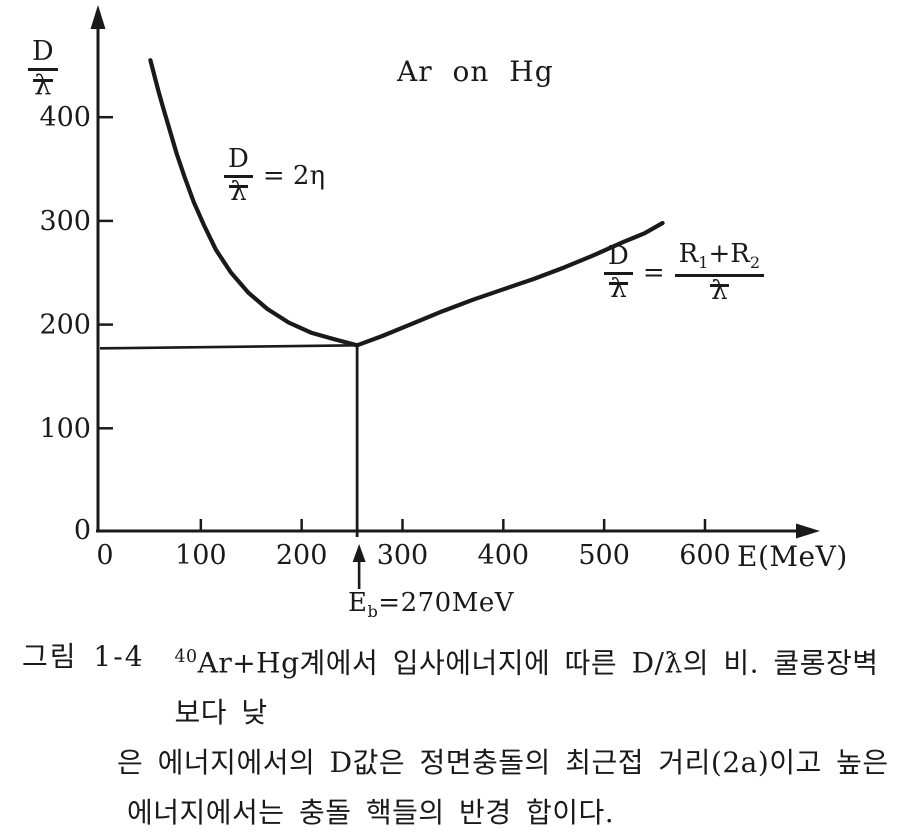  I want to click on x-tick-label-300: 300, so click(403, 555).